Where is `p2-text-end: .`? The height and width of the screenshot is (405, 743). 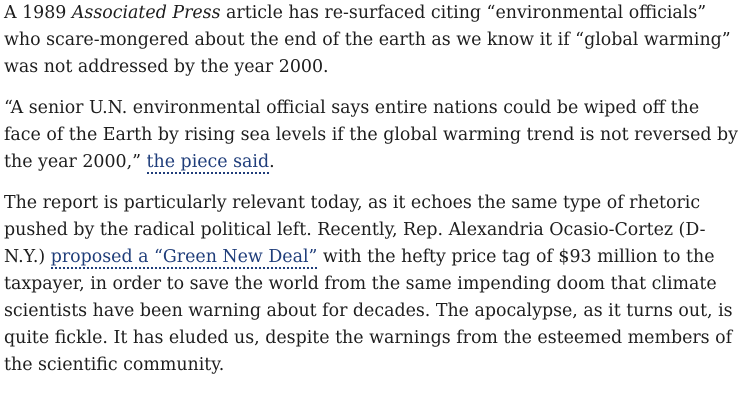 p2-text-end: . is located at coordinates (272, 162).